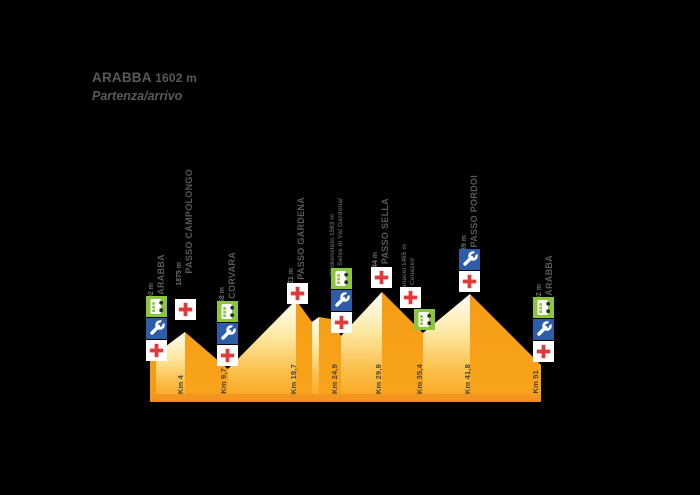  I want to click on title-altitude: 1602 m, so click(176, 78).